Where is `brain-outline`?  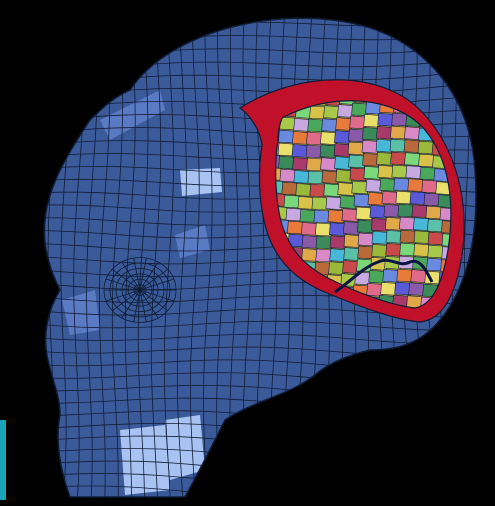
brain-outline is located at coordinates (363, 204).